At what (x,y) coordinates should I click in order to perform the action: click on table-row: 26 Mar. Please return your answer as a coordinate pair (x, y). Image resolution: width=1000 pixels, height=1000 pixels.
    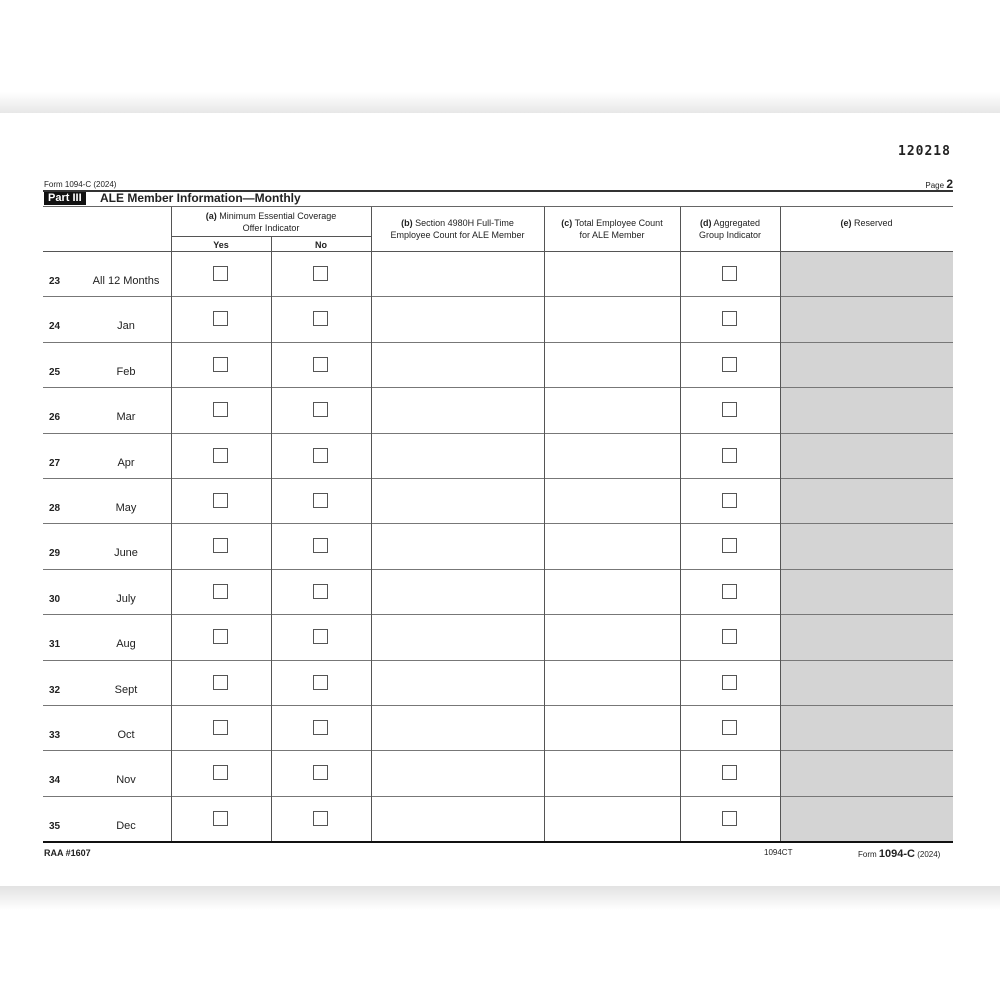
    Looking at the image, I should click on (498, 411).